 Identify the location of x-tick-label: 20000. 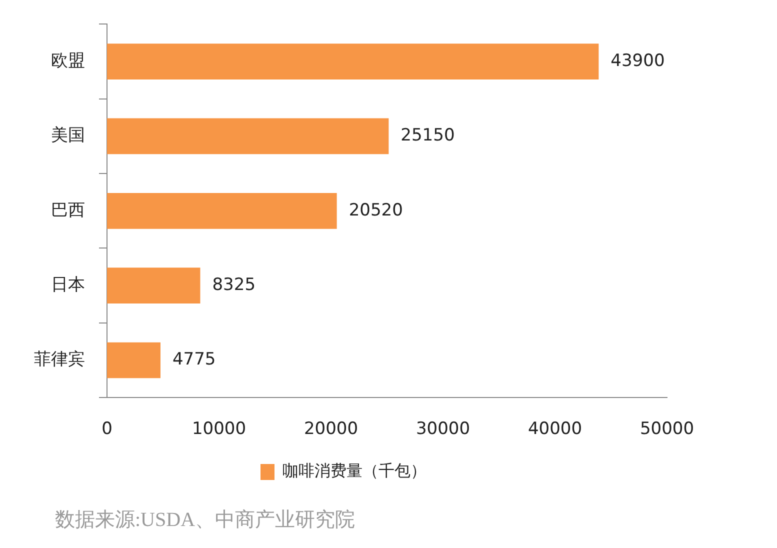
(331, 429).